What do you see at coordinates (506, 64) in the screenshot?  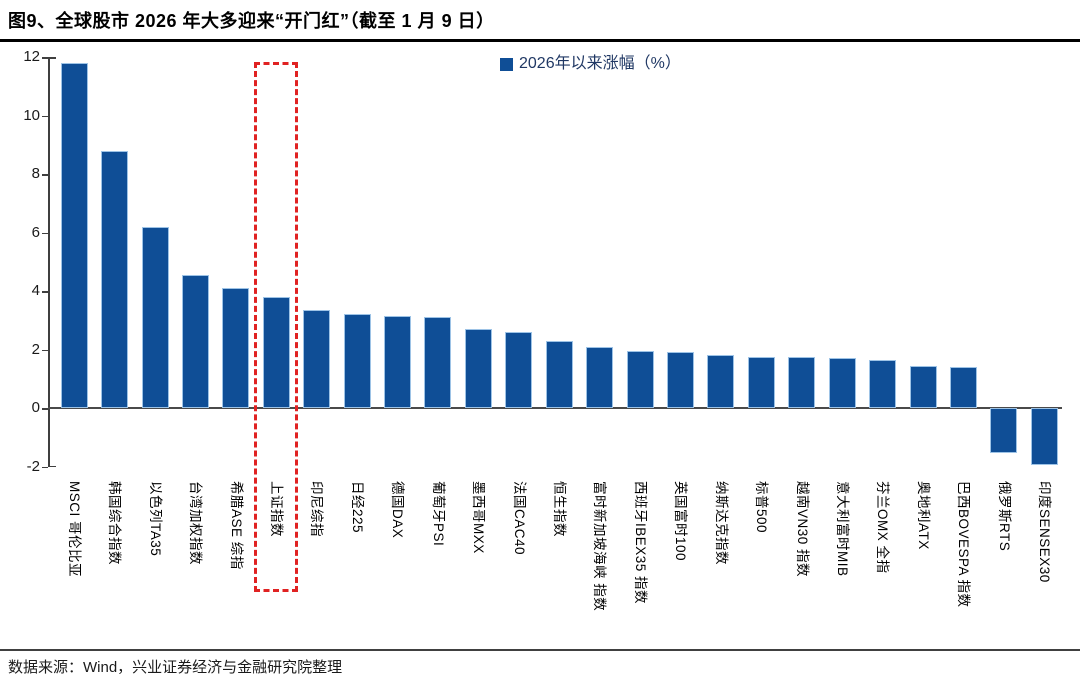 I see `legend-square-icon` at bounding box center [506, 64].